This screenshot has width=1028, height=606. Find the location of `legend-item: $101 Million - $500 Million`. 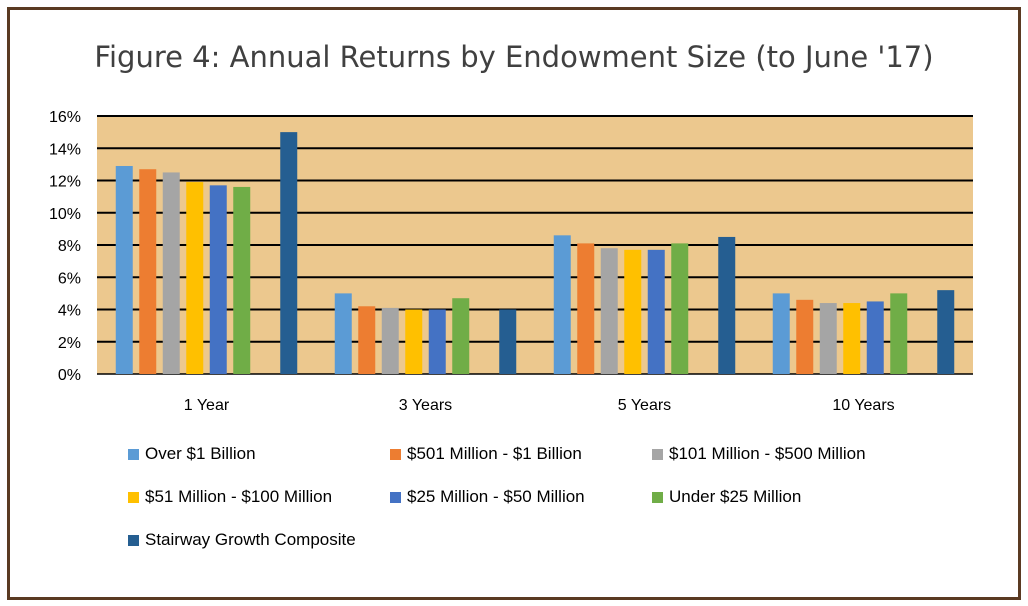

legend-item: $101 Million - $500 Million is located at coordinates (759, 454).